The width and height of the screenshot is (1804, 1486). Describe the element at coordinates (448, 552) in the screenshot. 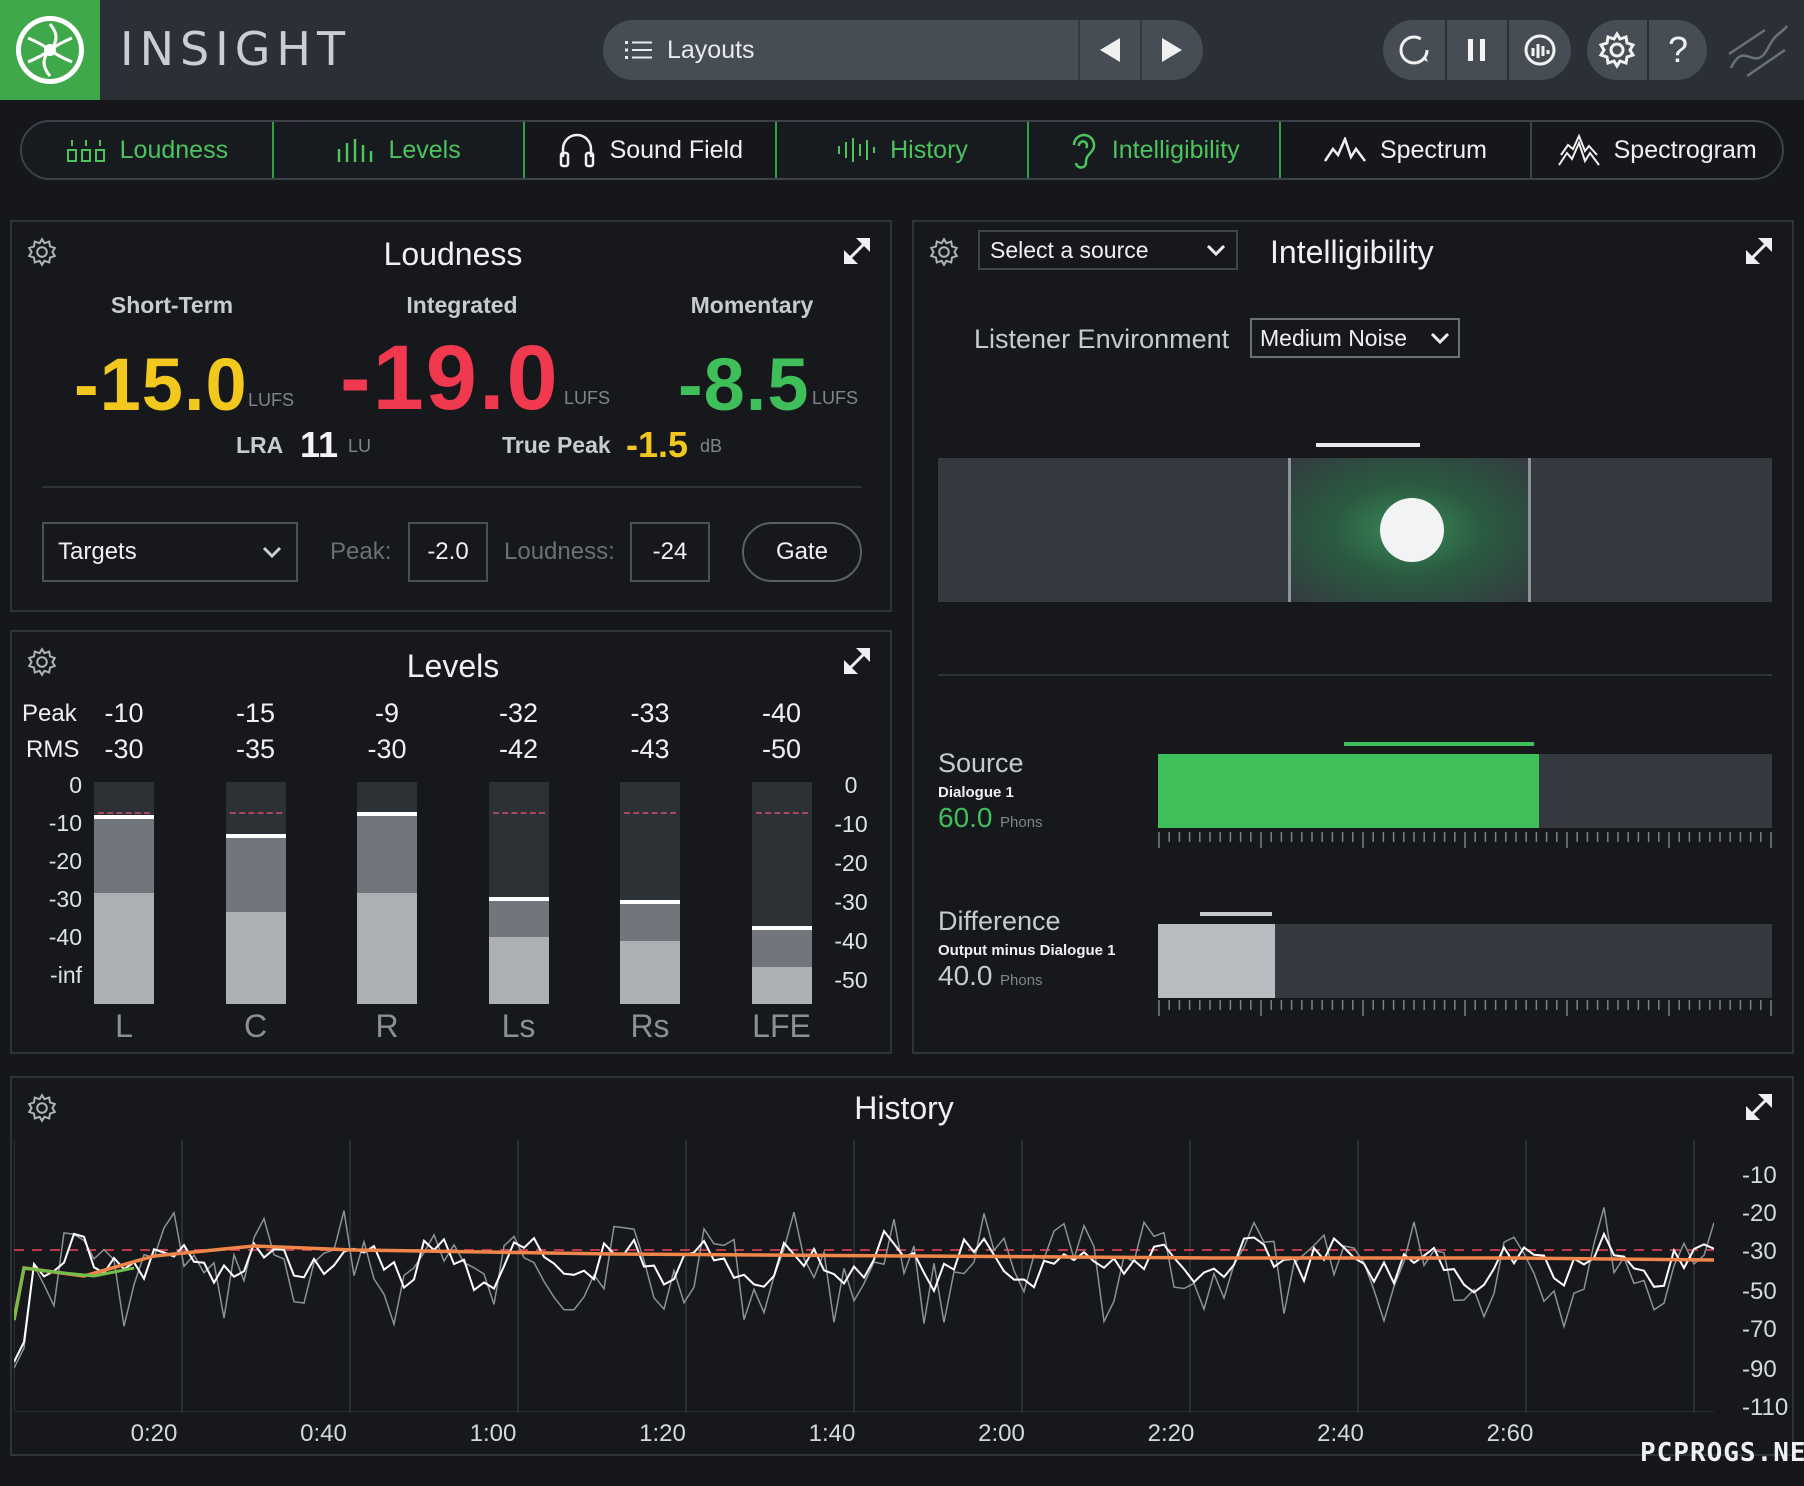

I see `peak-target-input` at that location.